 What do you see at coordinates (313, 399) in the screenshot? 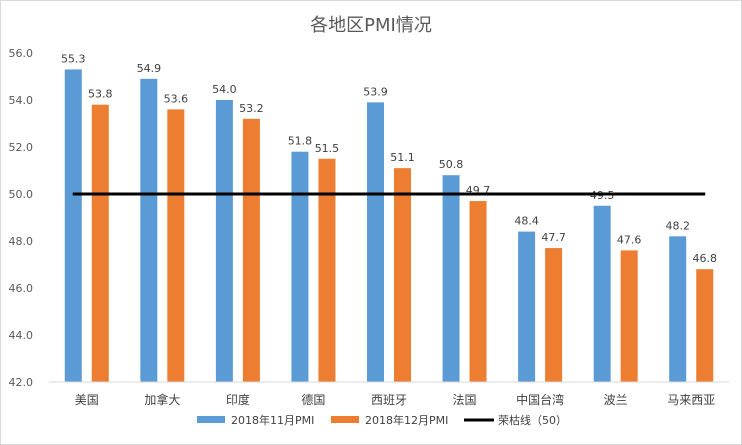
I see `x-tick-label: 德国` at bounding box center [313, 399].